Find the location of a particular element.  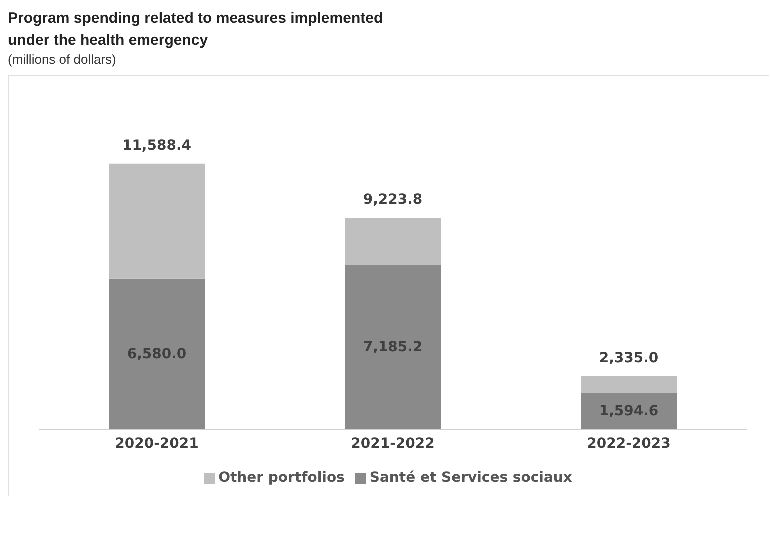

data-label: 7,185.2 is located at coordinates (393, 348).